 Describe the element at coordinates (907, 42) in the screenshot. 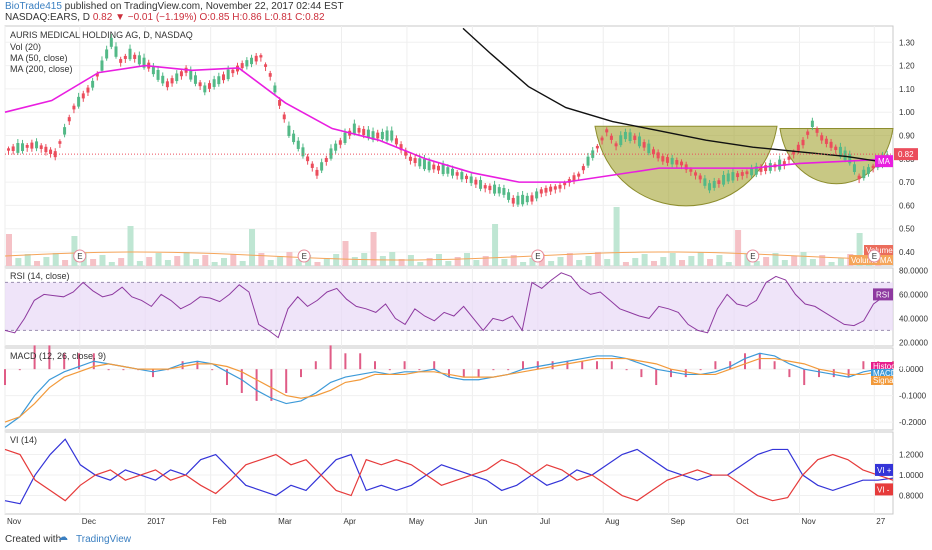

I see `y-tick-label: 1.30` at that location.